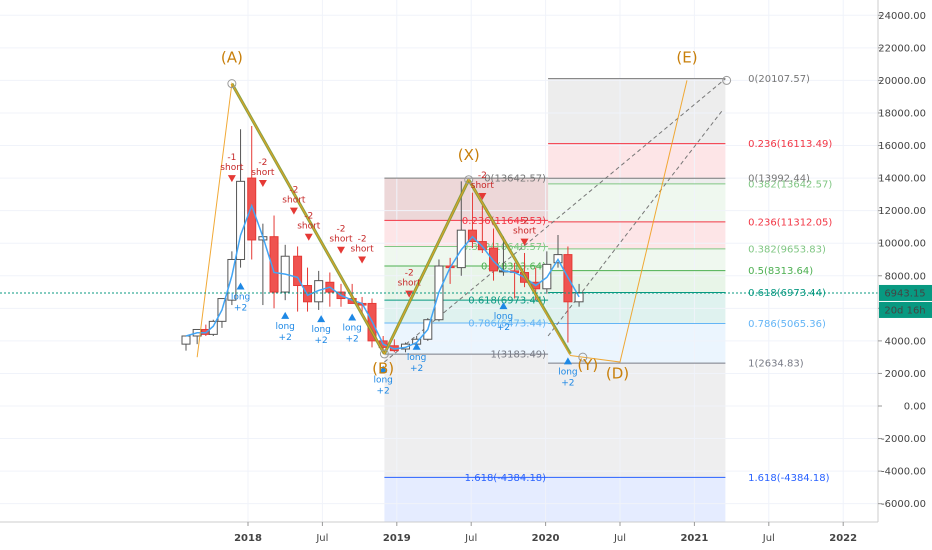 This screenshot has width=932, height=550. What do you see at coordinates (903, 472) in the screenshot?
I see `y-tick-label: -4000.00` at bounding box center [903, 472].